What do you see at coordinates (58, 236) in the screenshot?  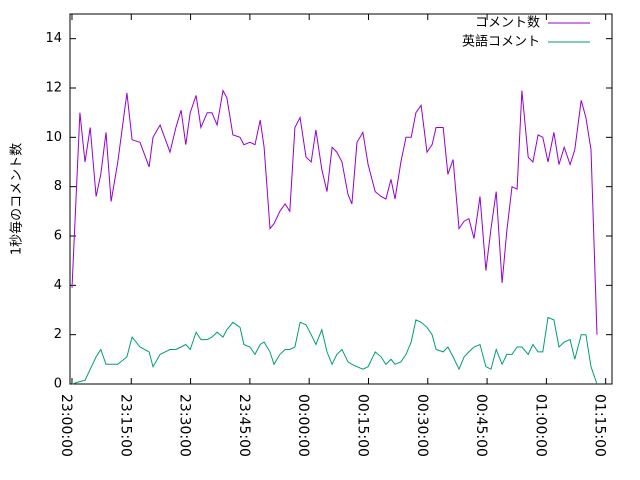 I see `y-tick-label: 6` at bounding box center [58, 236].